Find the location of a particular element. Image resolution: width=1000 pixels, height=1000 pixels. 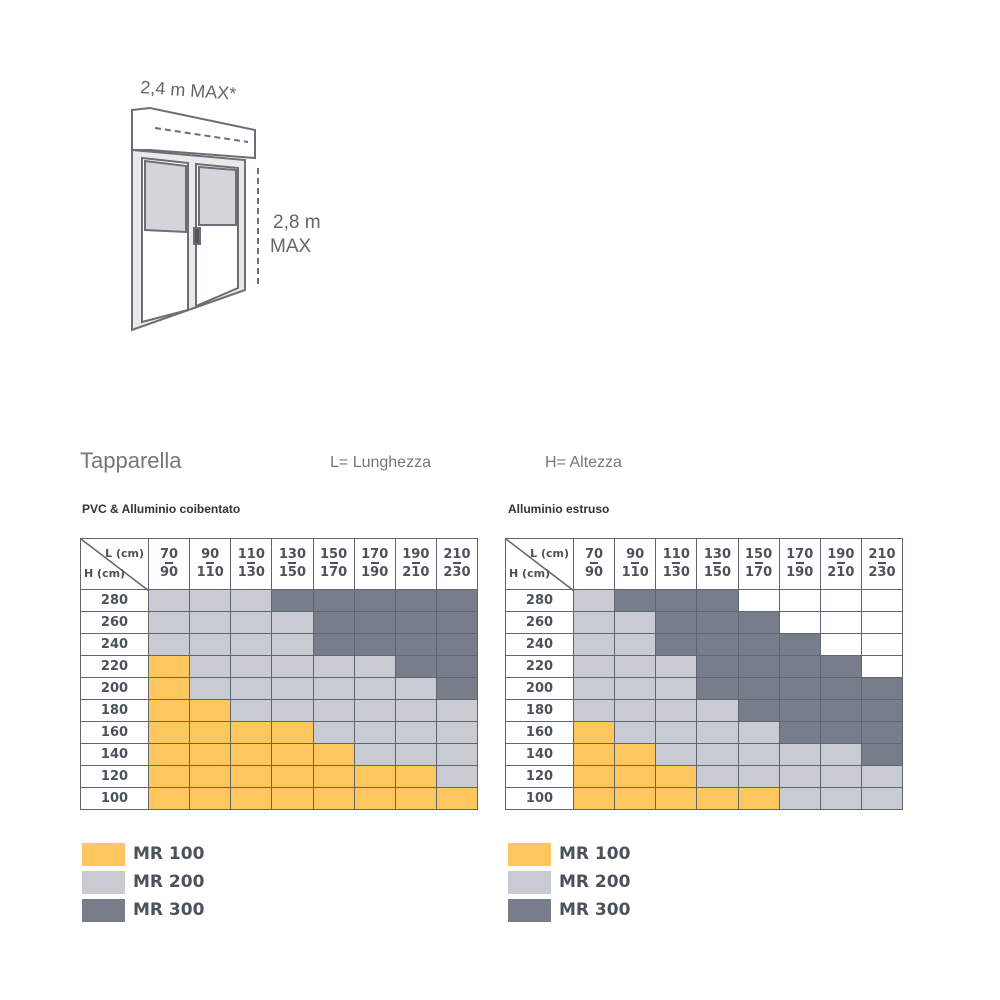

column-header: 210 230 is located at coordinates (457, 564).